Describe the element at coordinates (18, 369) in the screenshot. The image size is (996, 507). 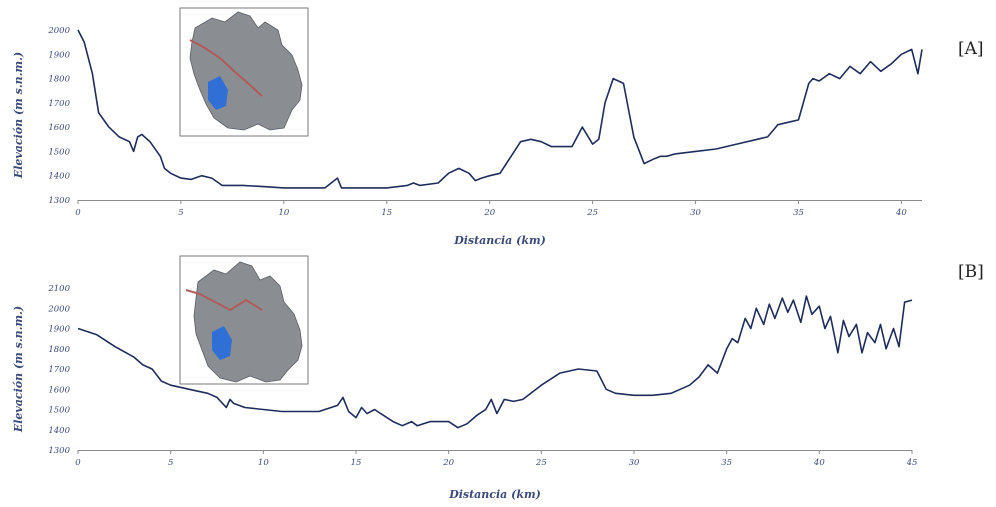
I see `panel-b-y-axis-title: Elevación (m s.n.m.)` at that location.